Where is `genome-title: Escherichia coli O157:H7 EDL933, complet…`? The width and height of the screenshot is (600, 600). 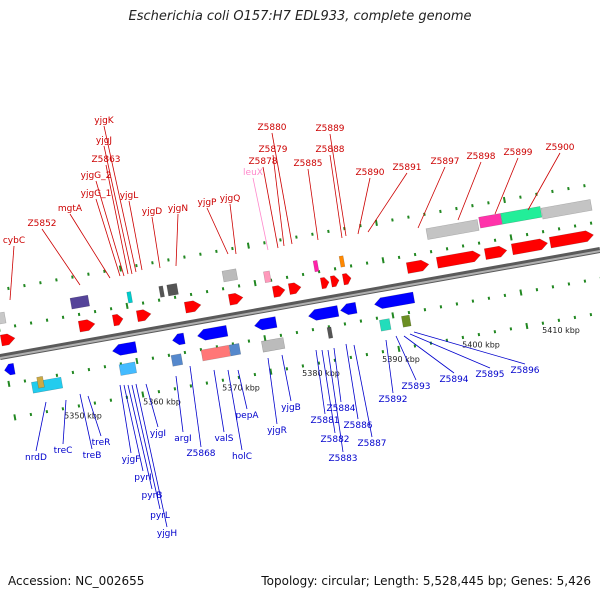
genome-title: Escherichia coli O157:H7 EDL933, complet… is located at coordinates (300, 16).